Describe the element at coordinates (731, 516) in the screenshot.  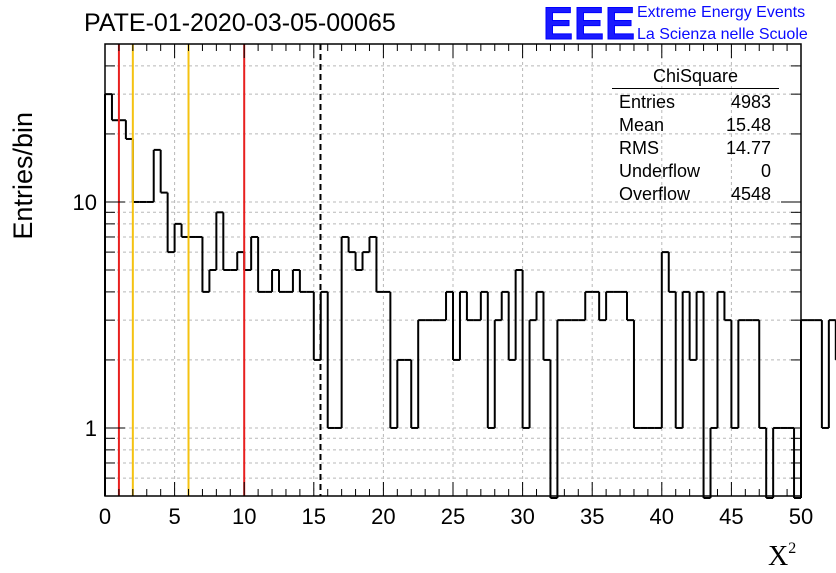
I see `x-tick-label: 45` at that location.